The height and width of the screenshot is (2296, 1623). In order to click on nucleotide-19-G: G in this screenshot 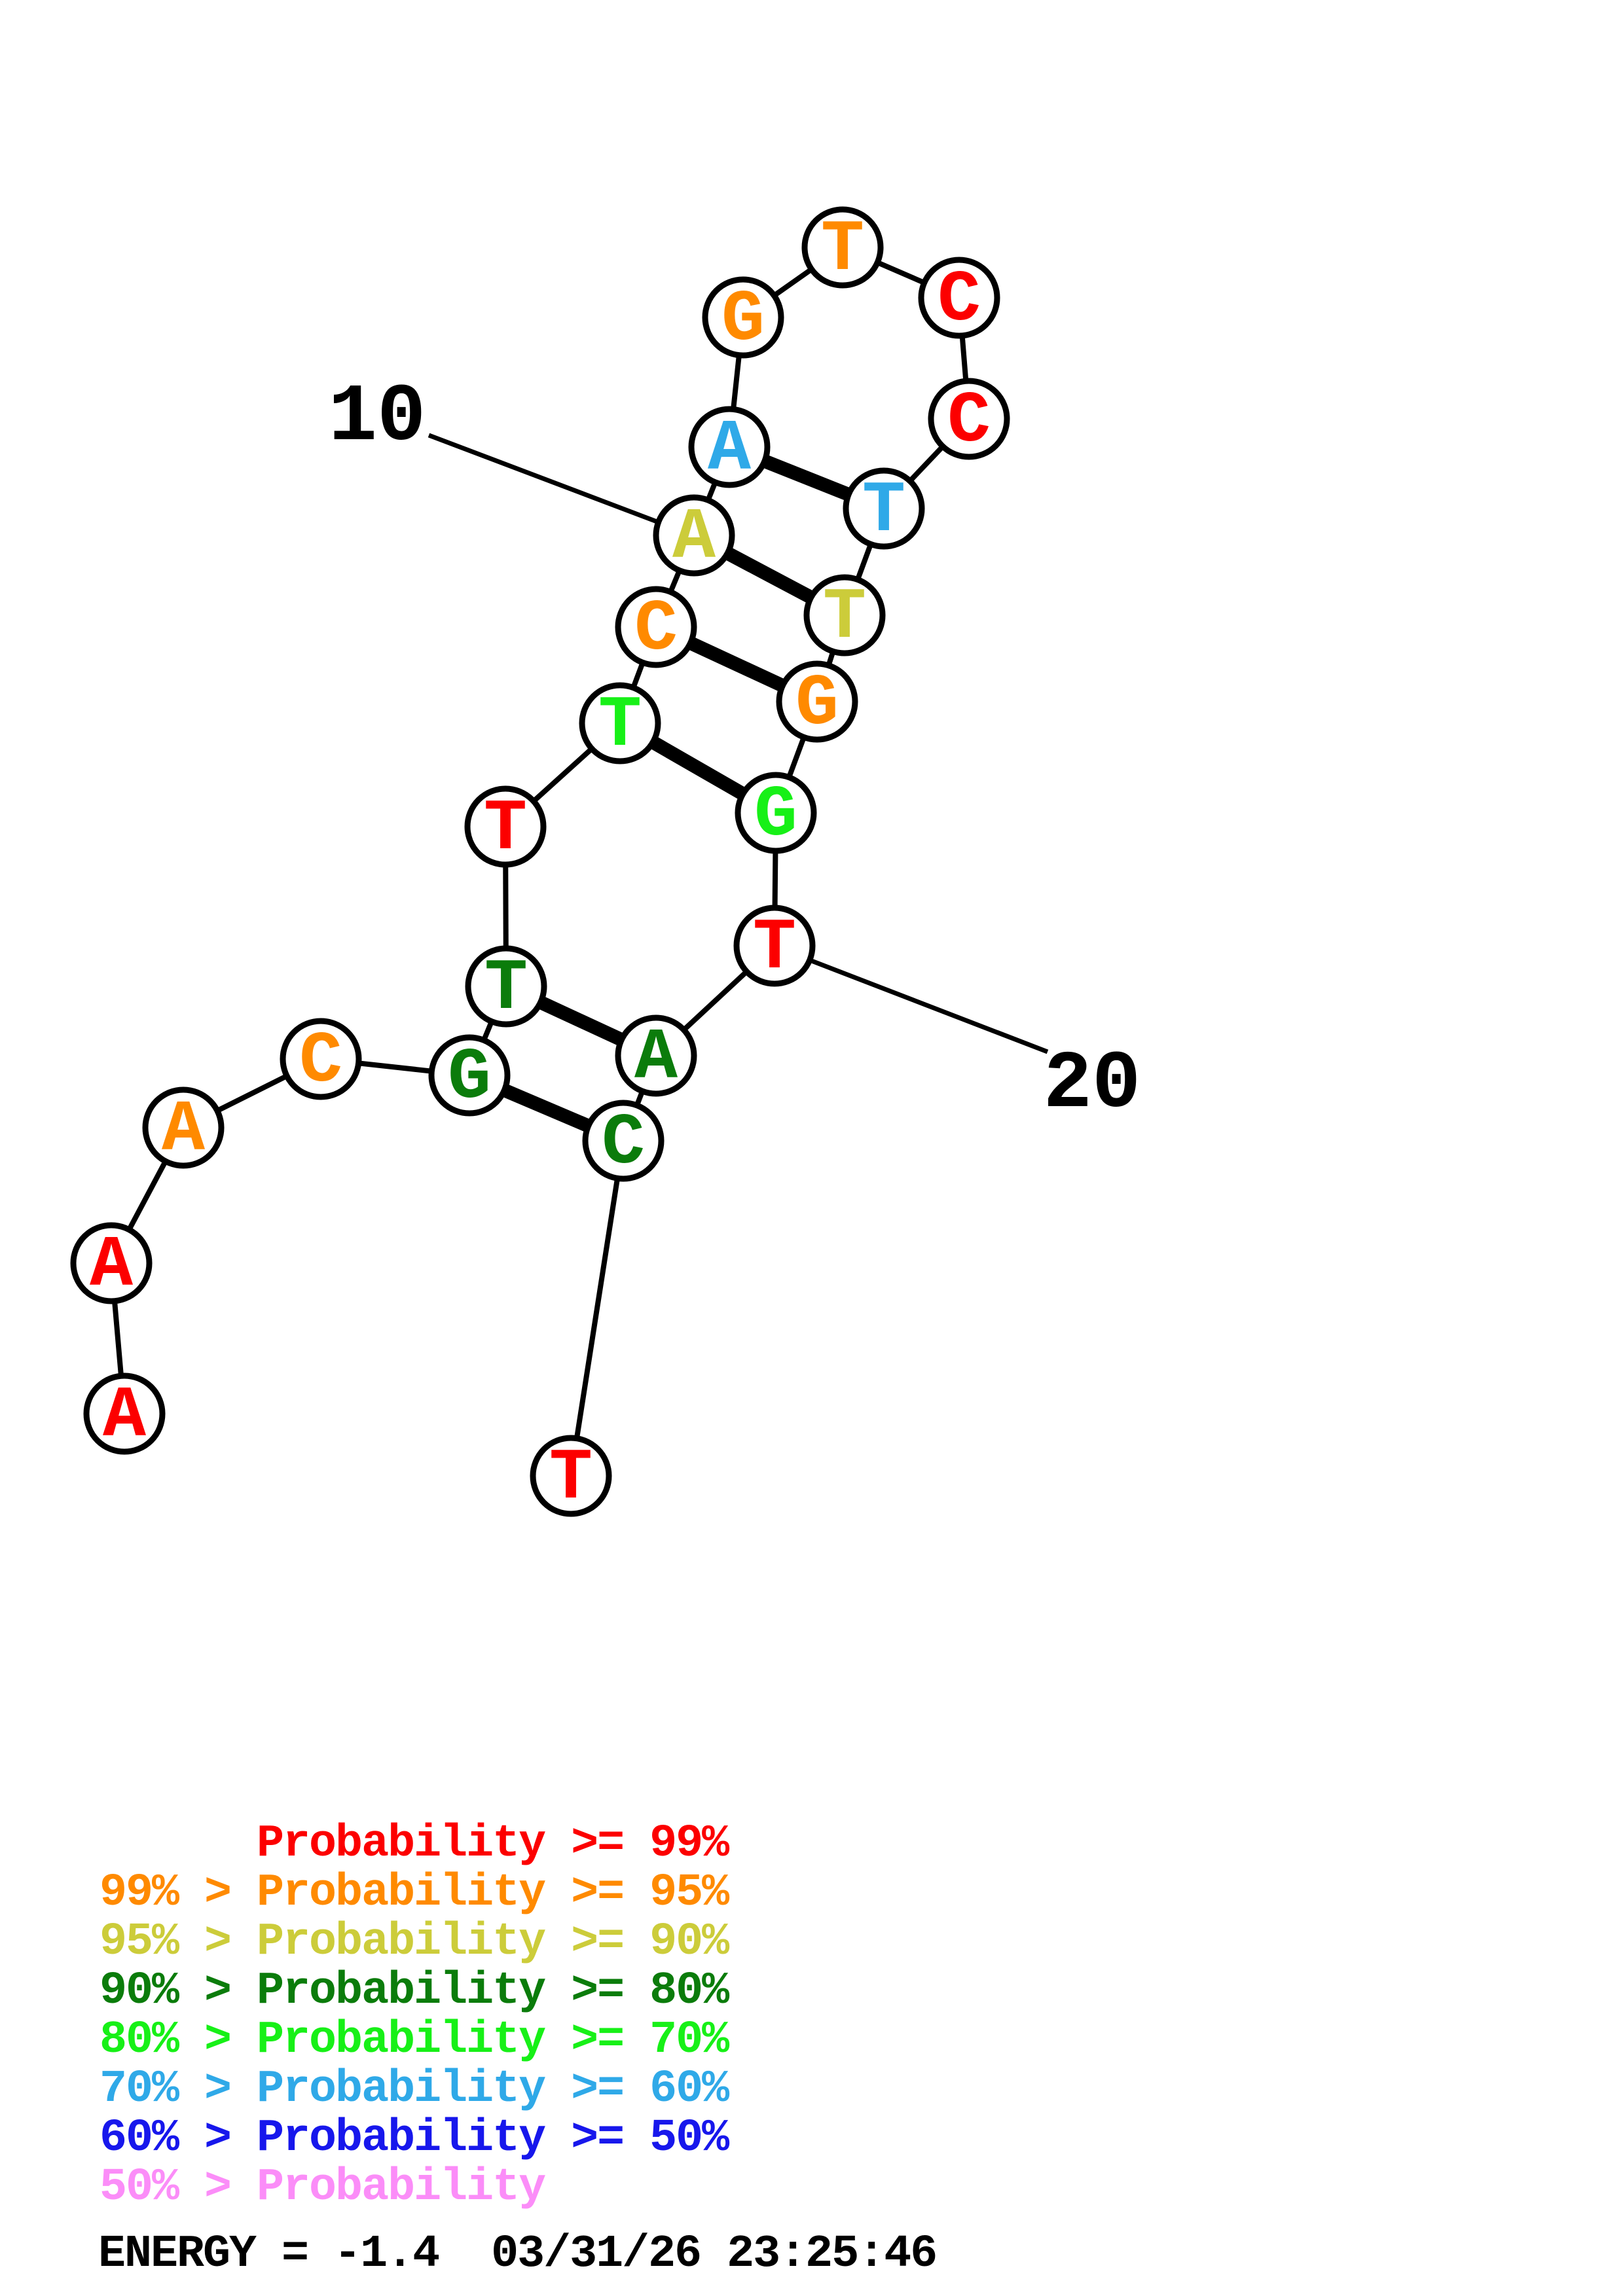, I will do `click(776, 814)`.